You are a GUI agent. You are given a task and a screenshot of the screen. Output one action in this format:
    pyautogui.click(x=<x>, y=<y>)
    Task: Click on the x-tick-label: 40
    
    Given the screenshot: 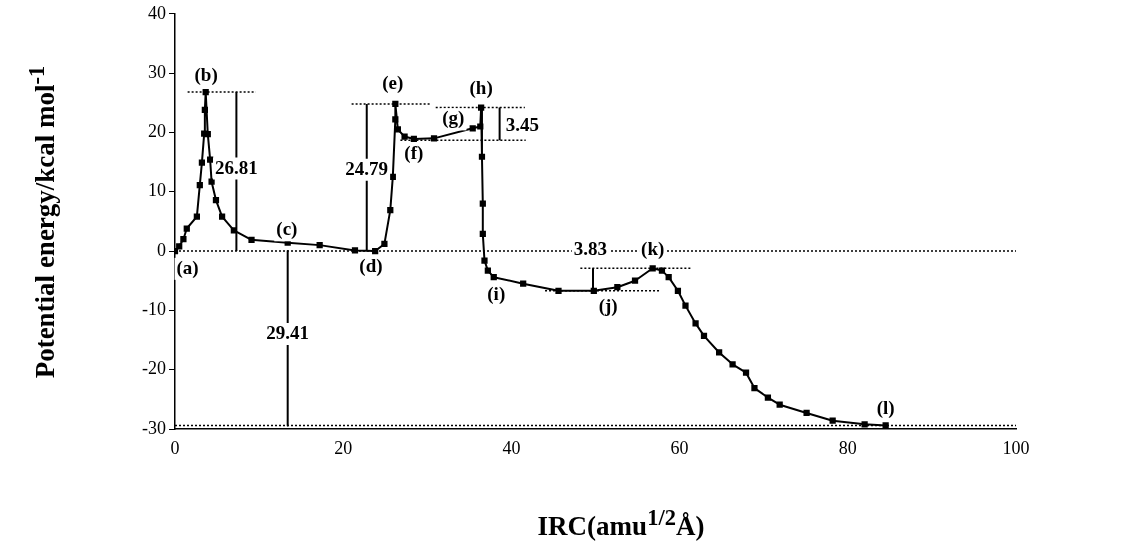 What is the action you would take?
    pyautogui.click(x=511, y=447)
    